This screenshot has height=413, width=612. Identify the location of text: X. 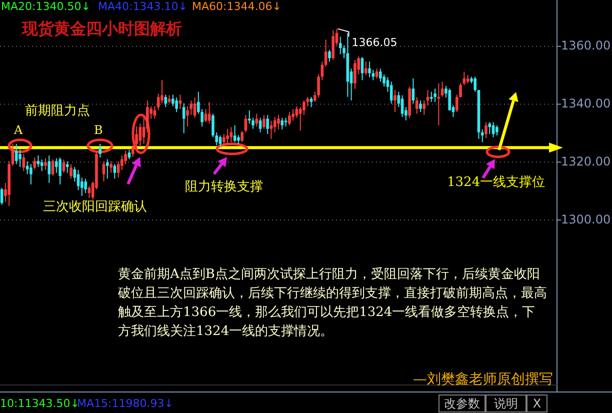
(537, 403).